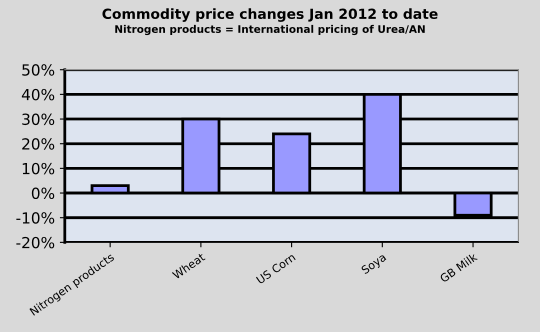 This screenshot has height=332, width=540. Describe the element at coordinates (38, 120) in the screenshot. I see `y-tick-label: 30%` at that location.